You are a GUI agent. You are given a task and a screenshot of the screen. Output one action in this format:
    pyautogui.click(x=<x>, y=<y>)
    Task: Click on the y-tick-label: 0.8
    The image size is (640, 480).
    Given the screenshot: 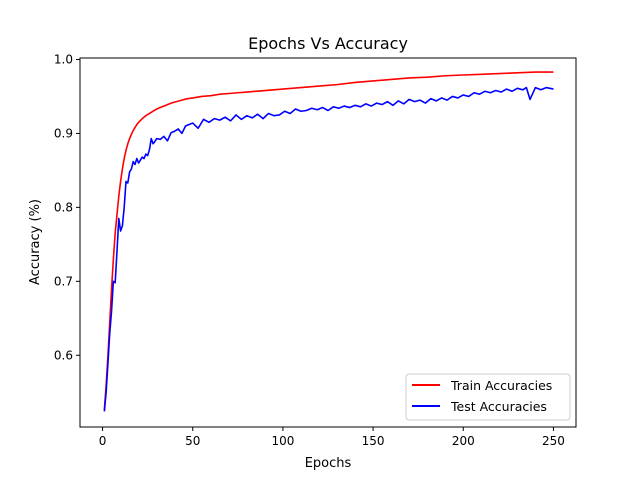 What is the action you would take?
    pyautogui.click(x=63, y=207)
    